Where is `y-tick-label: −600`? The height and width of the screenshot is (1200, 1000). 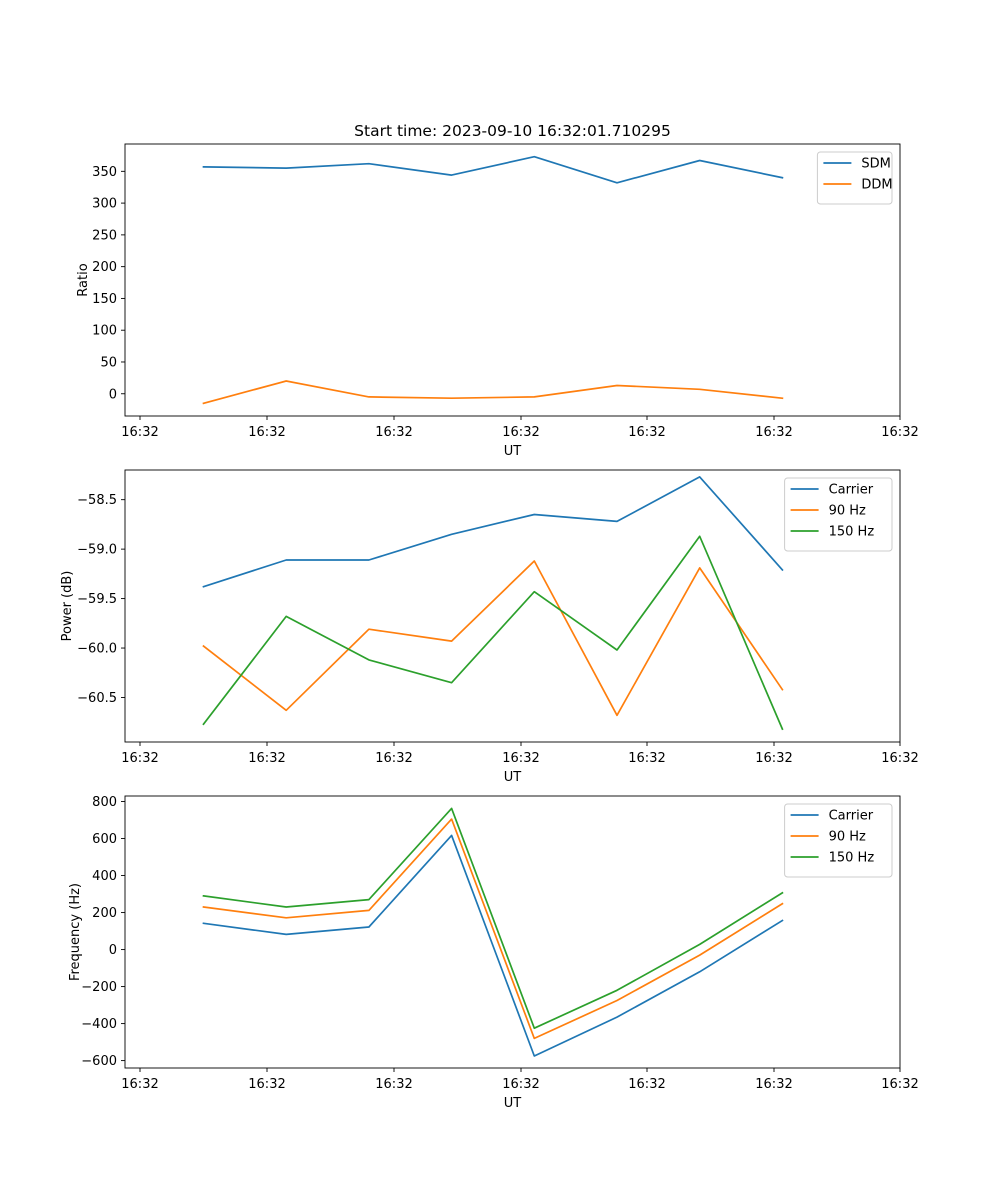
y-tick-label: −600 is located at coordinates (99, 1061).